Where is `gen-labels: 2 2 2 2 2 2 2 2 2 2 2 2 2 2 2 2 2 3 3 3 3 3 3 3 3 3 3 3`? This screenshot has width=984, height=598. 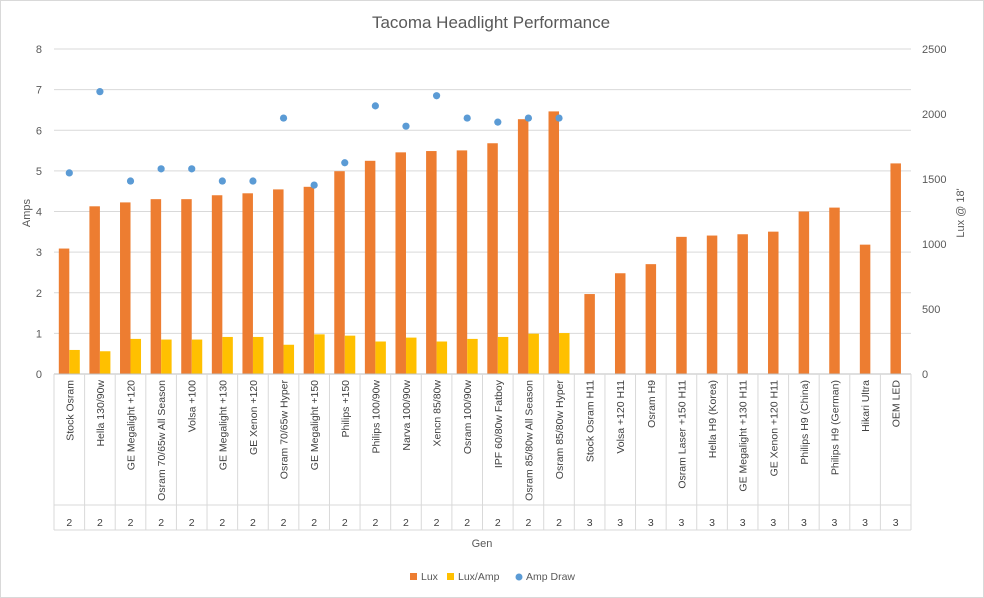
gen-labels: 2 2 2 2 2 2 2 2 2 2 2 2 2 2 2 2 2 3 3 3 3 3 3 3 3 3 3 3 is located at coordinates (482, 523).